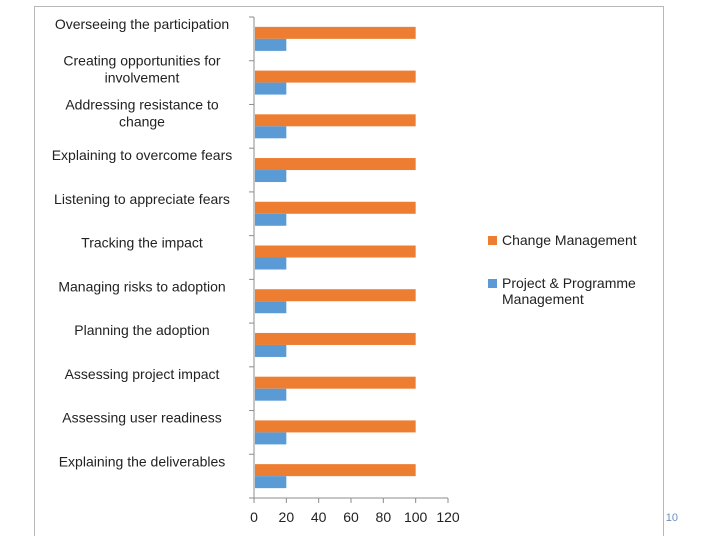 Image resolution: width=720 pixels, height=540 pixels. What do you see at coordinates (319, 517) in the screenshot?
I see `x-tick-label: 40` at bounding box center [319, 517].